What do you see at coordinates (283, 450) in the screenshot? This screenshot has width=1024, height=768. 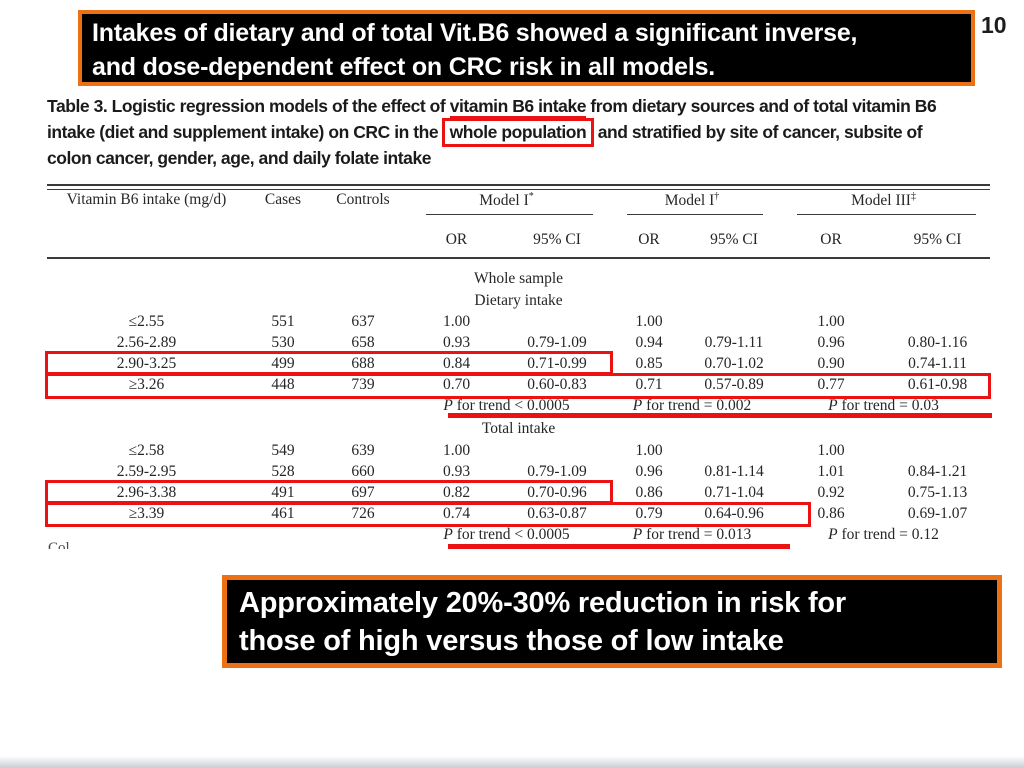 I see `cell-cases: 549` at bounding box center [283, 450].